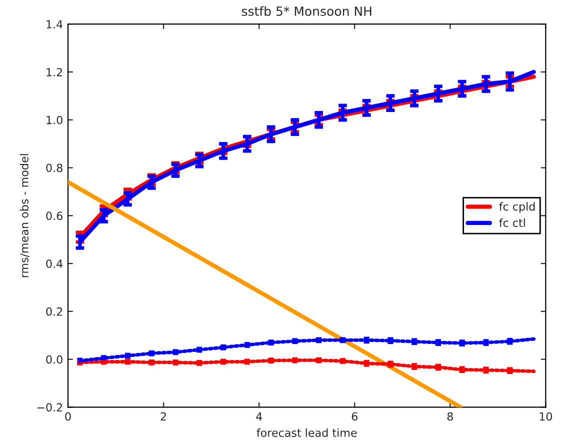 Image resolution: width=562 pixels, height=446 pixels. What do you see at coordinates (25, 216) in the screenshot?
I see `y-axis-title: rms/mean obs - model` at bounding box center [25, 216].